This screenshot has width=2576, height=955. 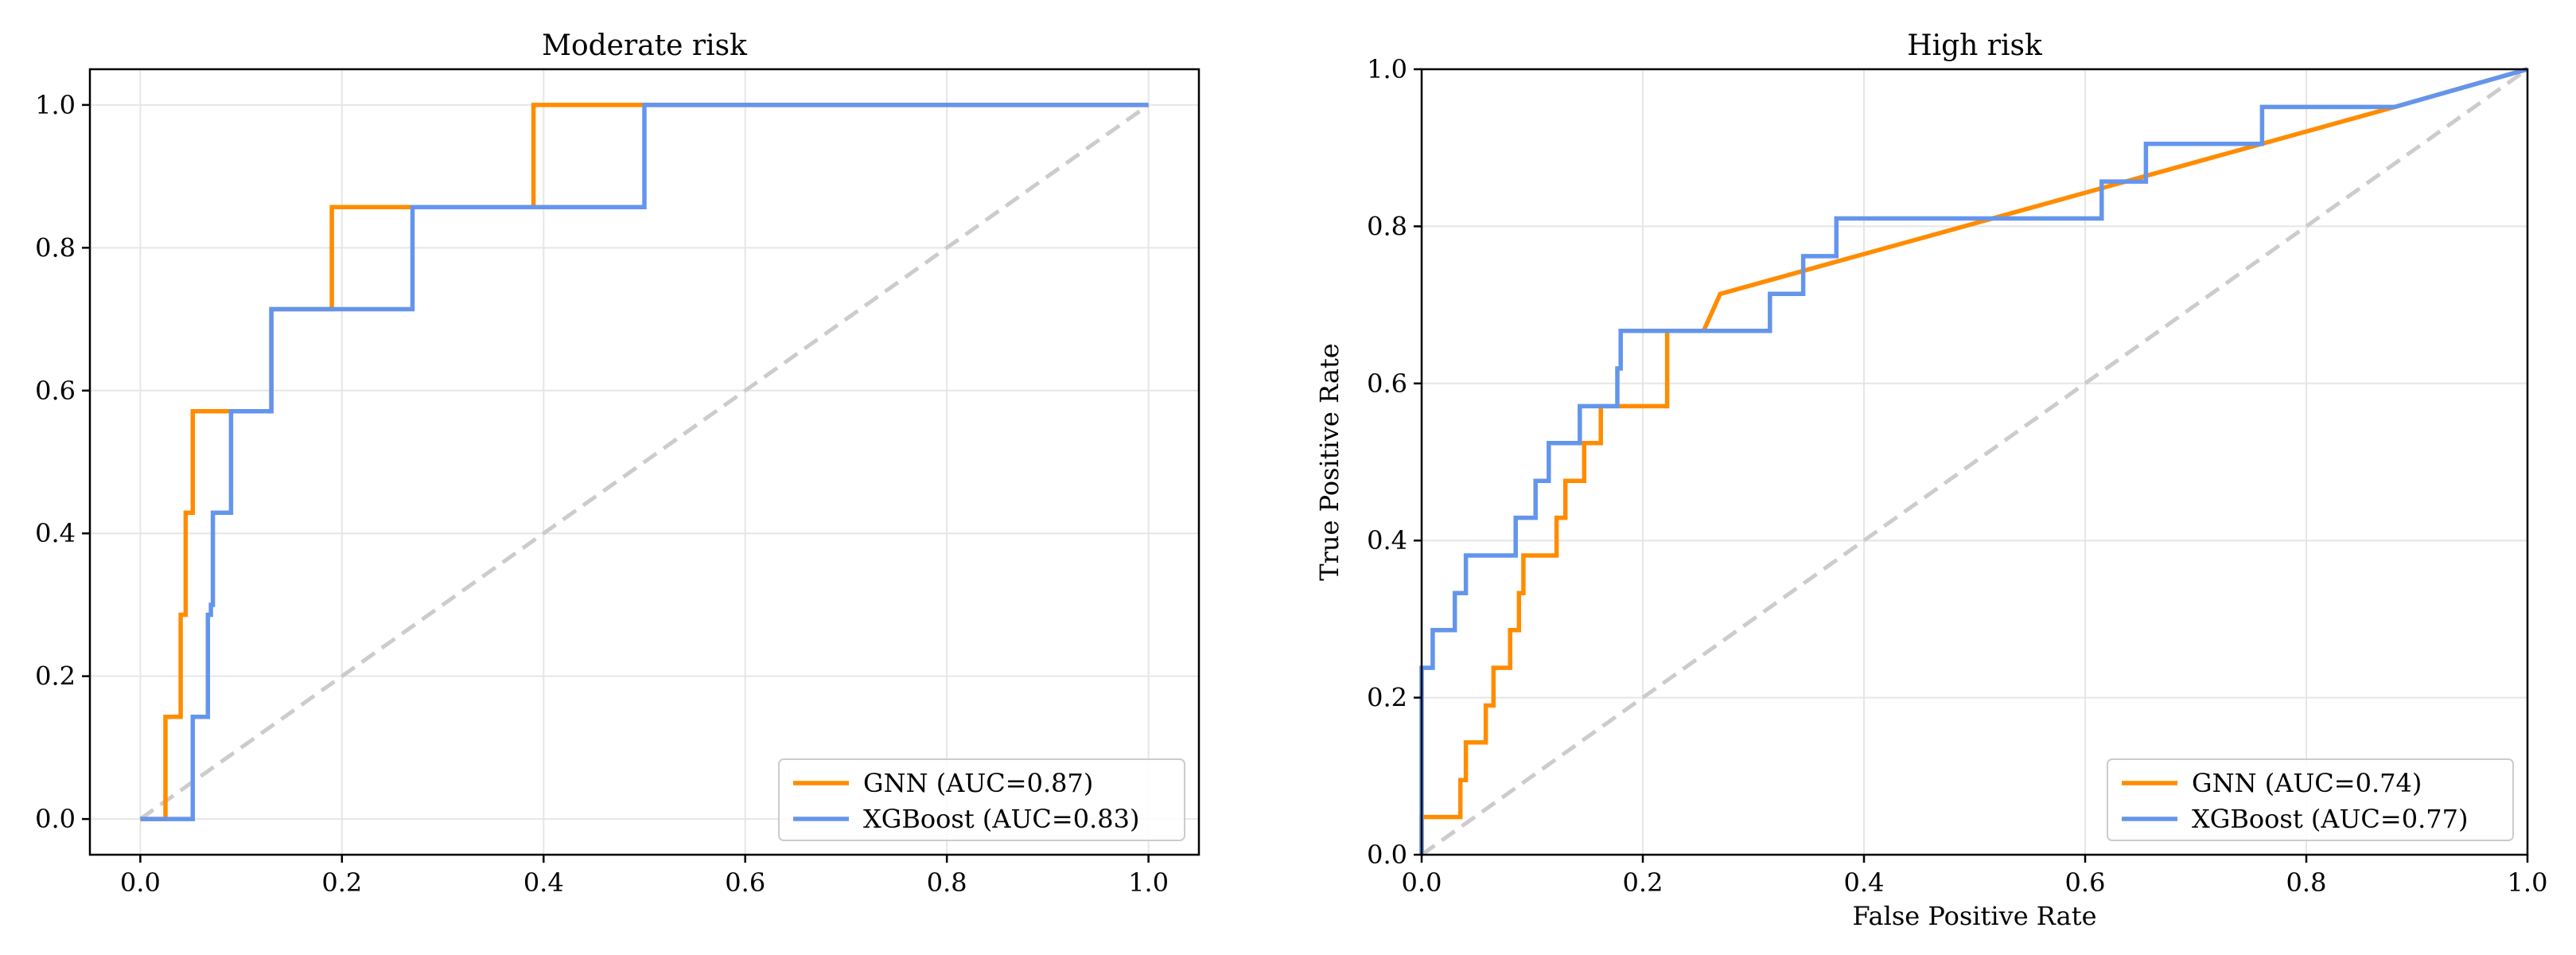 I want to click on gnn-legend-label: GNN (AUC=0.74), so click(x=2307, y=783).